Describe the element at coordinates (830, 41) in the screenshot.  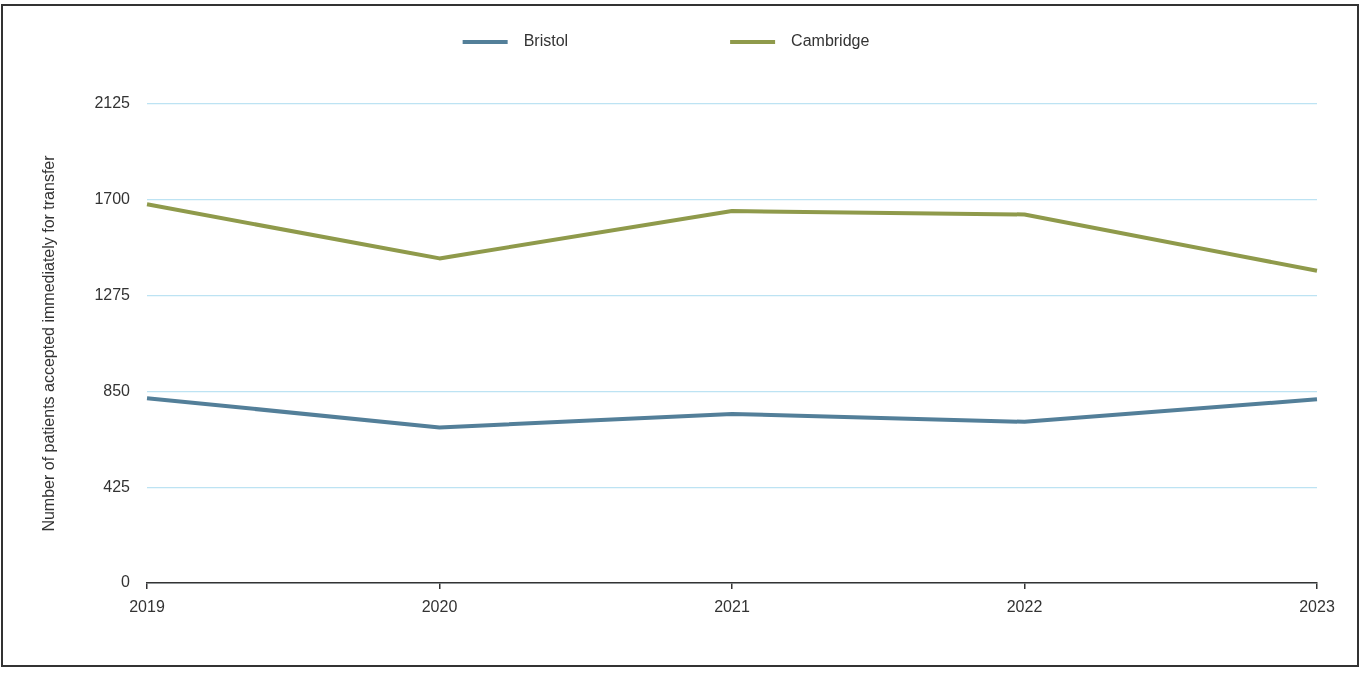
I see `legend-label: Cambridge` at that location.